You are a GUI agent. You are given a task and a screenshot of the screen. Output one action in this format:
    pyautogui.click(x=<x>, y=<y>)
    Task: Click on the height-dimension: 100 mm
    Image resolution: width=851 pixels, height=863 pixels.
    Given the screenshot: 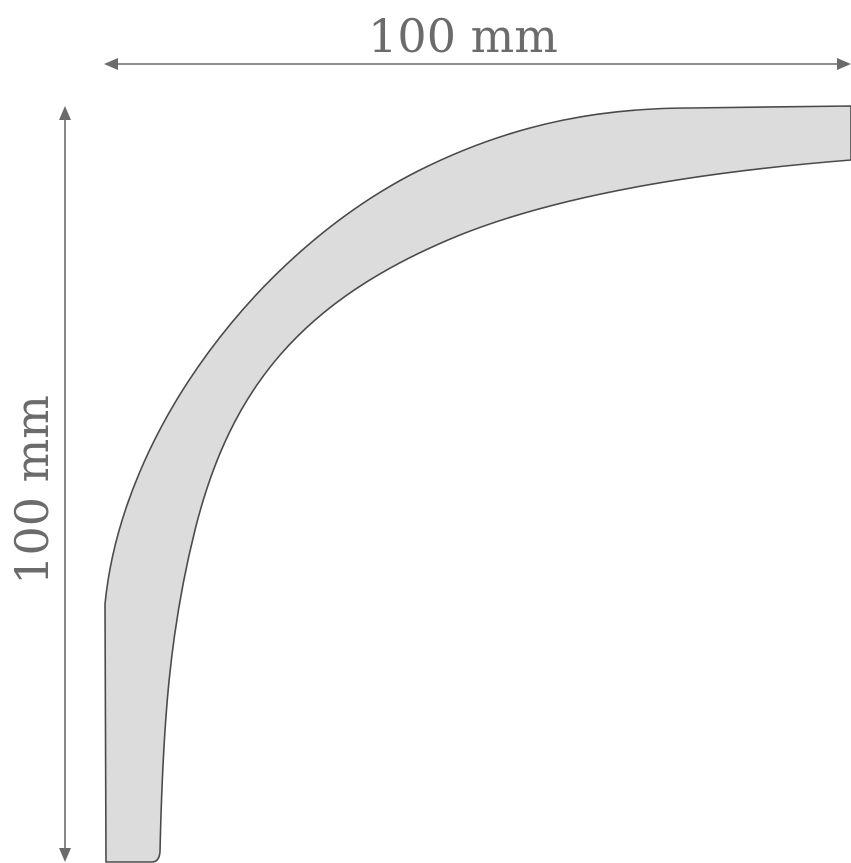 What is the action you would take?
    pyautogui.click(x=38, y=484)
    